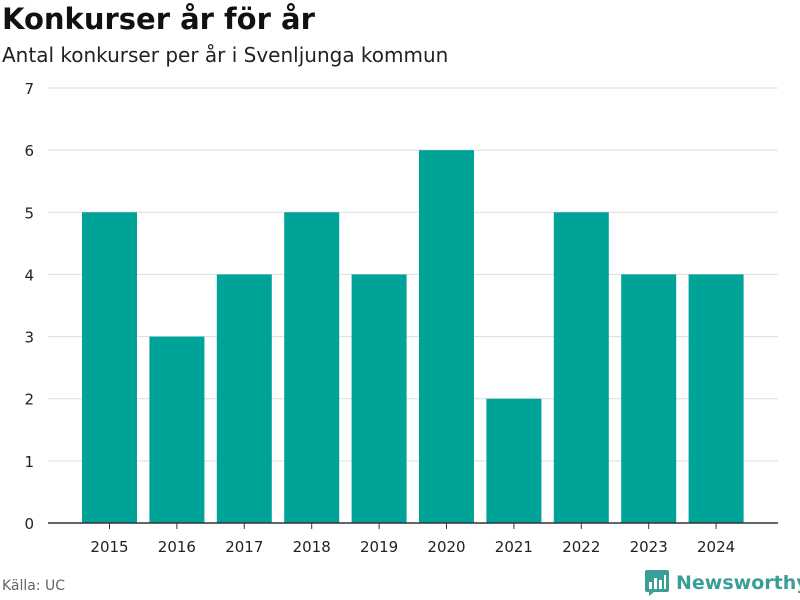  I want to click on x-tick-label: 2021, so click(514, 547).